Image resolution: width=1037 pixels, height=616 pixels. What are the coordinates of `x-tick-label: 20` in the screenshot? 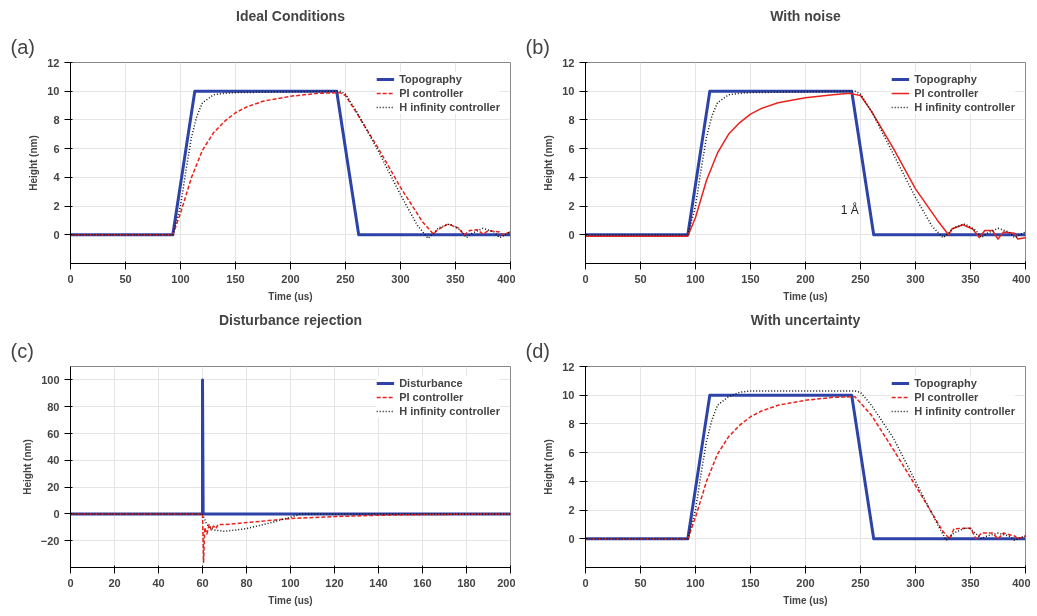 It's located at (114, 582).